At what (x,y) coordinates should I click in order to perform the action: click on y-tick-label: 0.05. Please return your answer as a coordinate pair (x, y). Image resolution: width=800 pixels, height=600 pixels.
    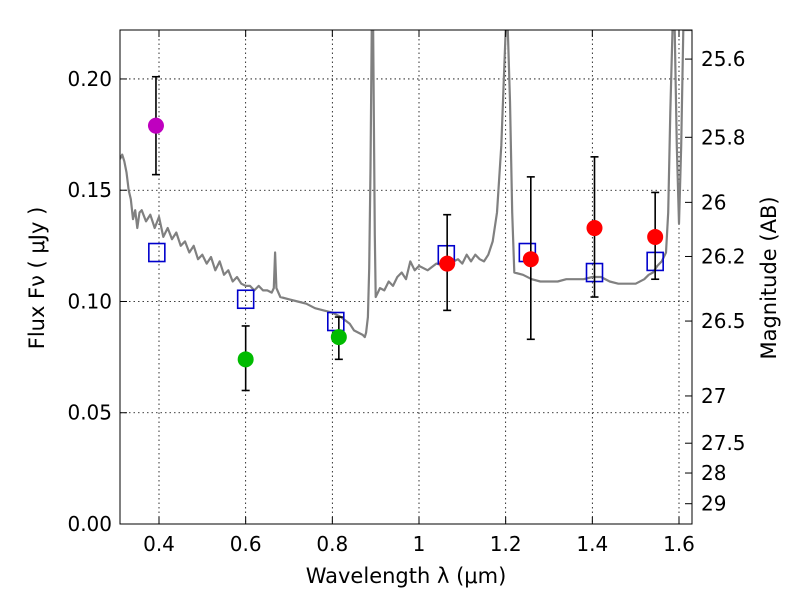
    Looking at the image, I should click on (89, 413).